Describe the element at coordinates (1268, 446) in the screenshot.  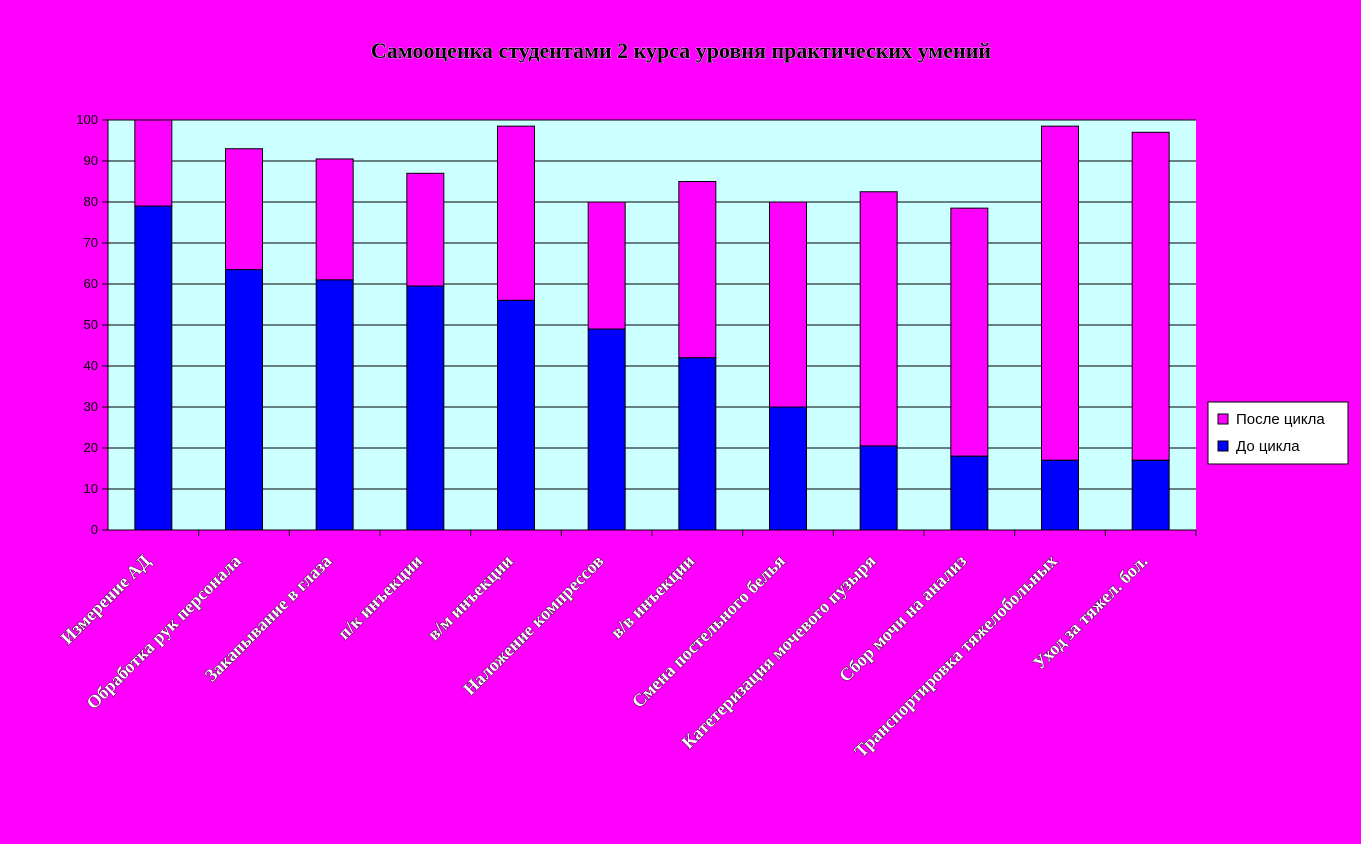
I see `legend-label: До цикла` at that location.